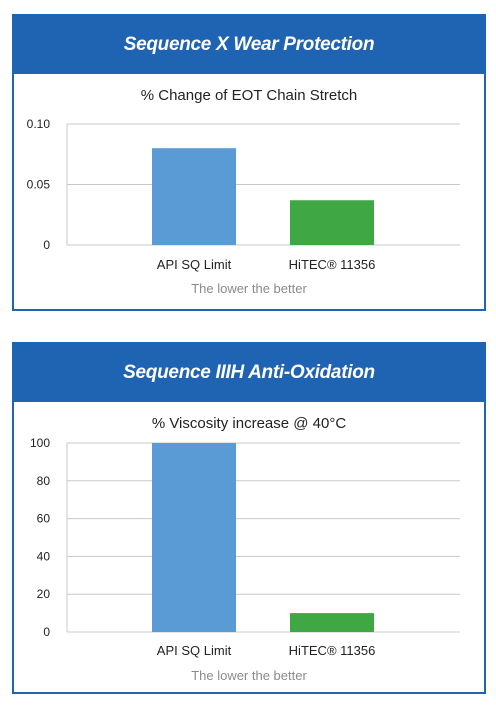 Image resolution: width=496 pixels, height=707 pixels. Describe the element at coordinates (249, 45) in the screenshot. I see `panel-header: Sequence X Wear Protection` at that location.